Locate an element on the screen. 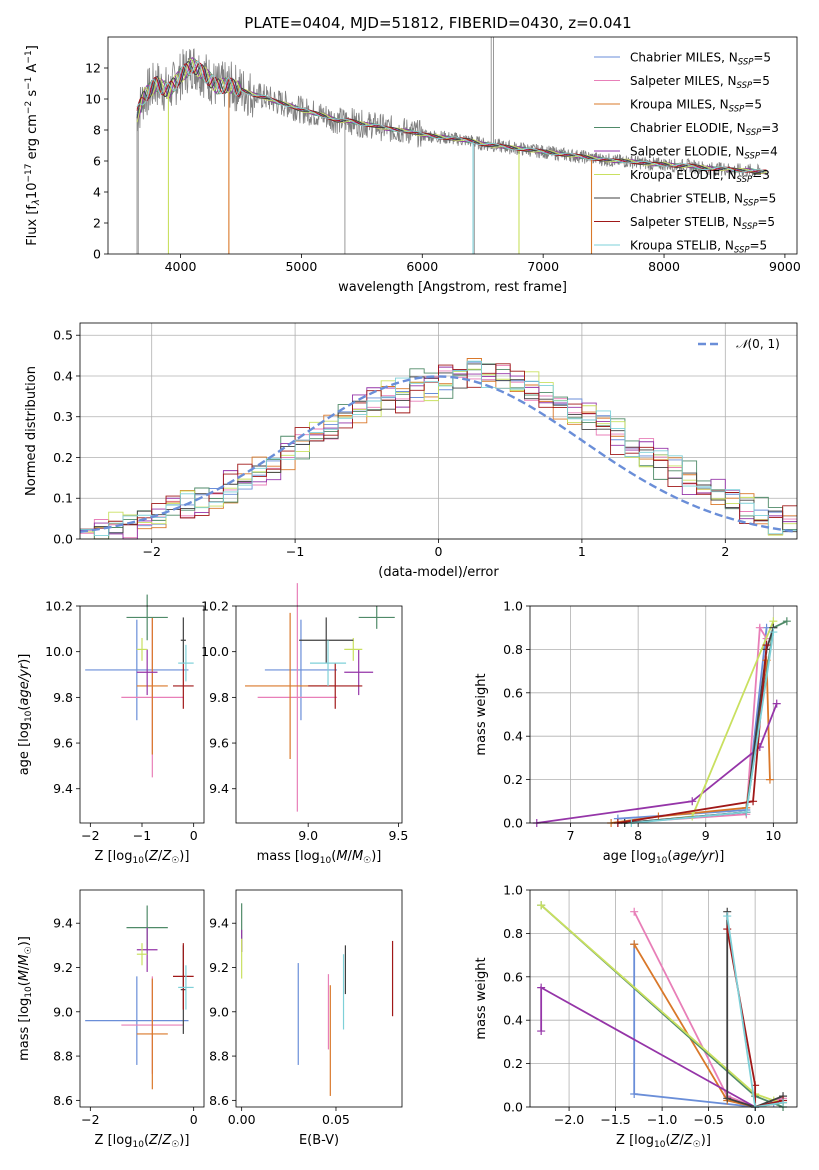  y-tick-label: 9.2 is located at coordinates (219, 967).